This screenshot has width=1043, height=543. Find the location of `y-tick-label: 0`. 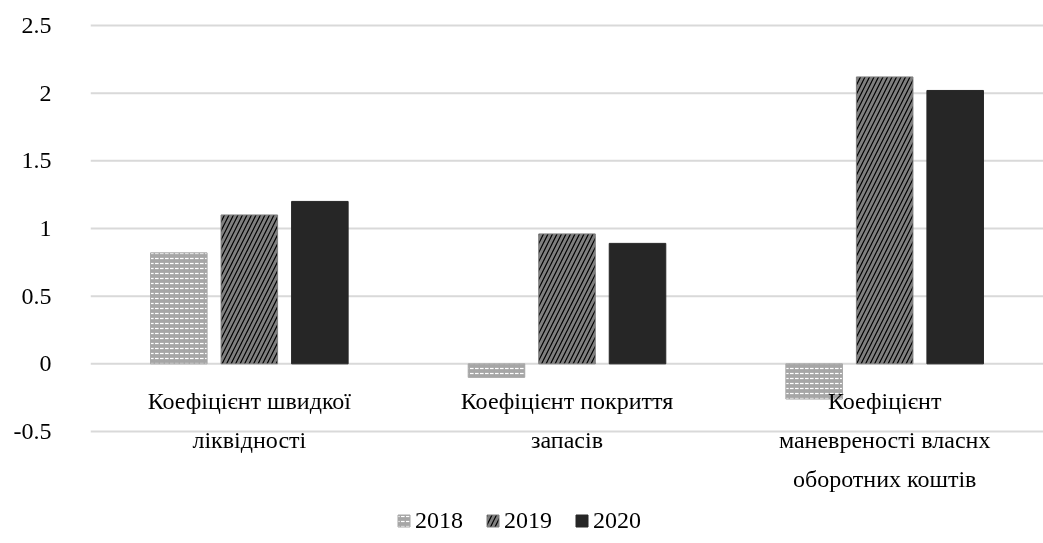

y-tick-label: 0 is located at coordinates (45, 363).